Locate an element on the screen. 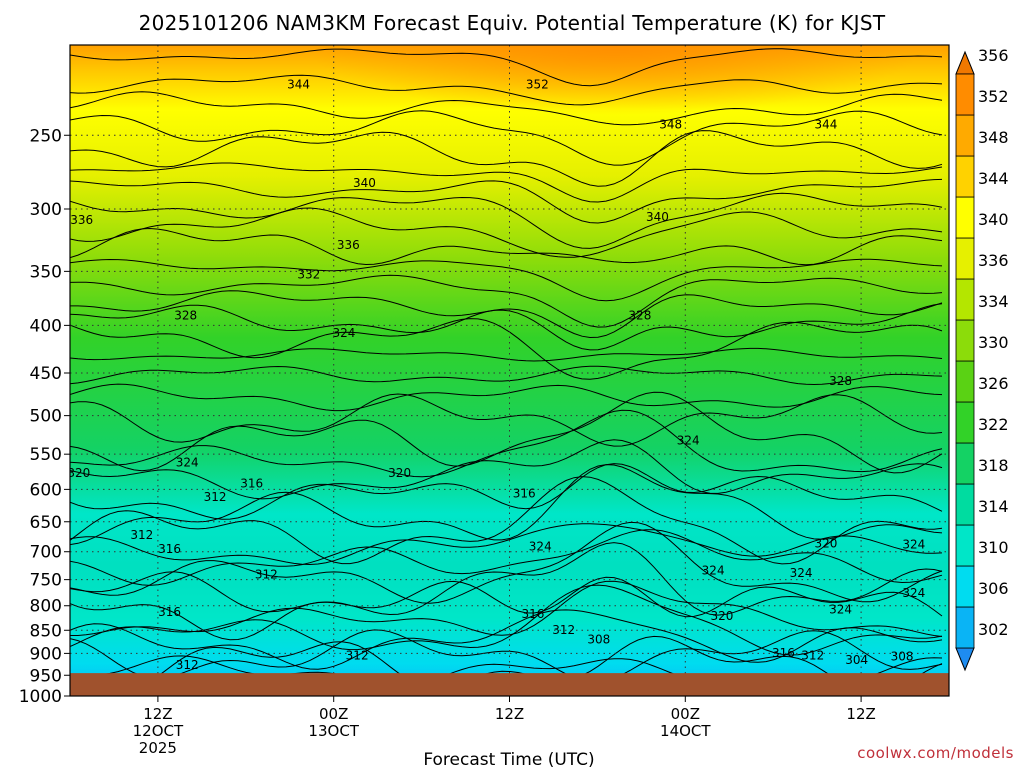  y-tick-label-300: 300 is located at coordinates (46, 210).